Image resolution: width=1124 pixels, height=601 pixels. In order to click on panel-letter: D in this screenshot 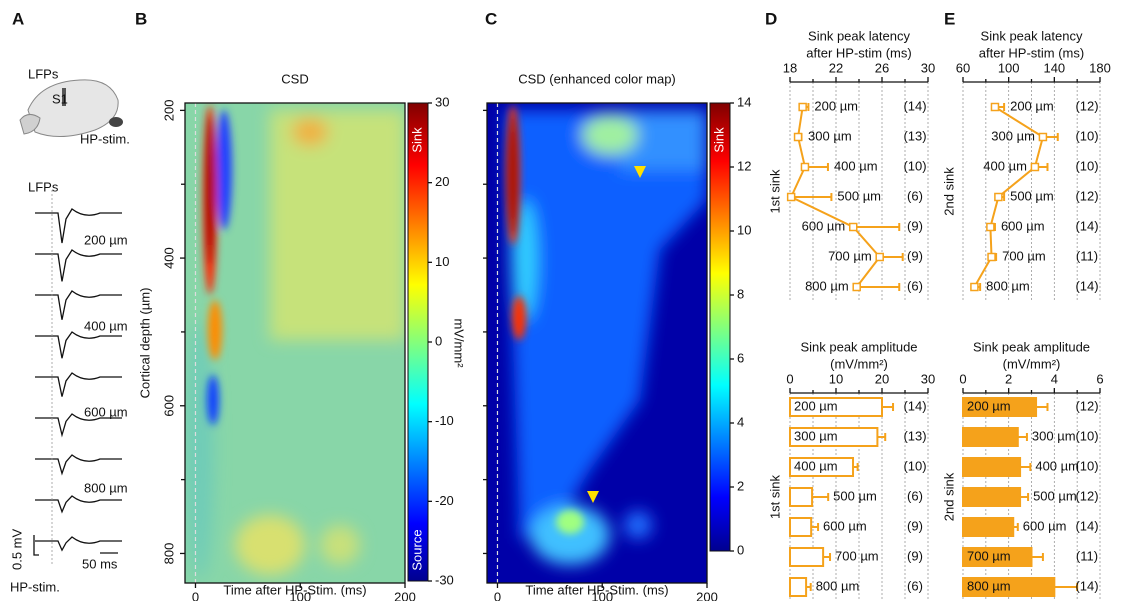, I will do `click(771, 18)`.